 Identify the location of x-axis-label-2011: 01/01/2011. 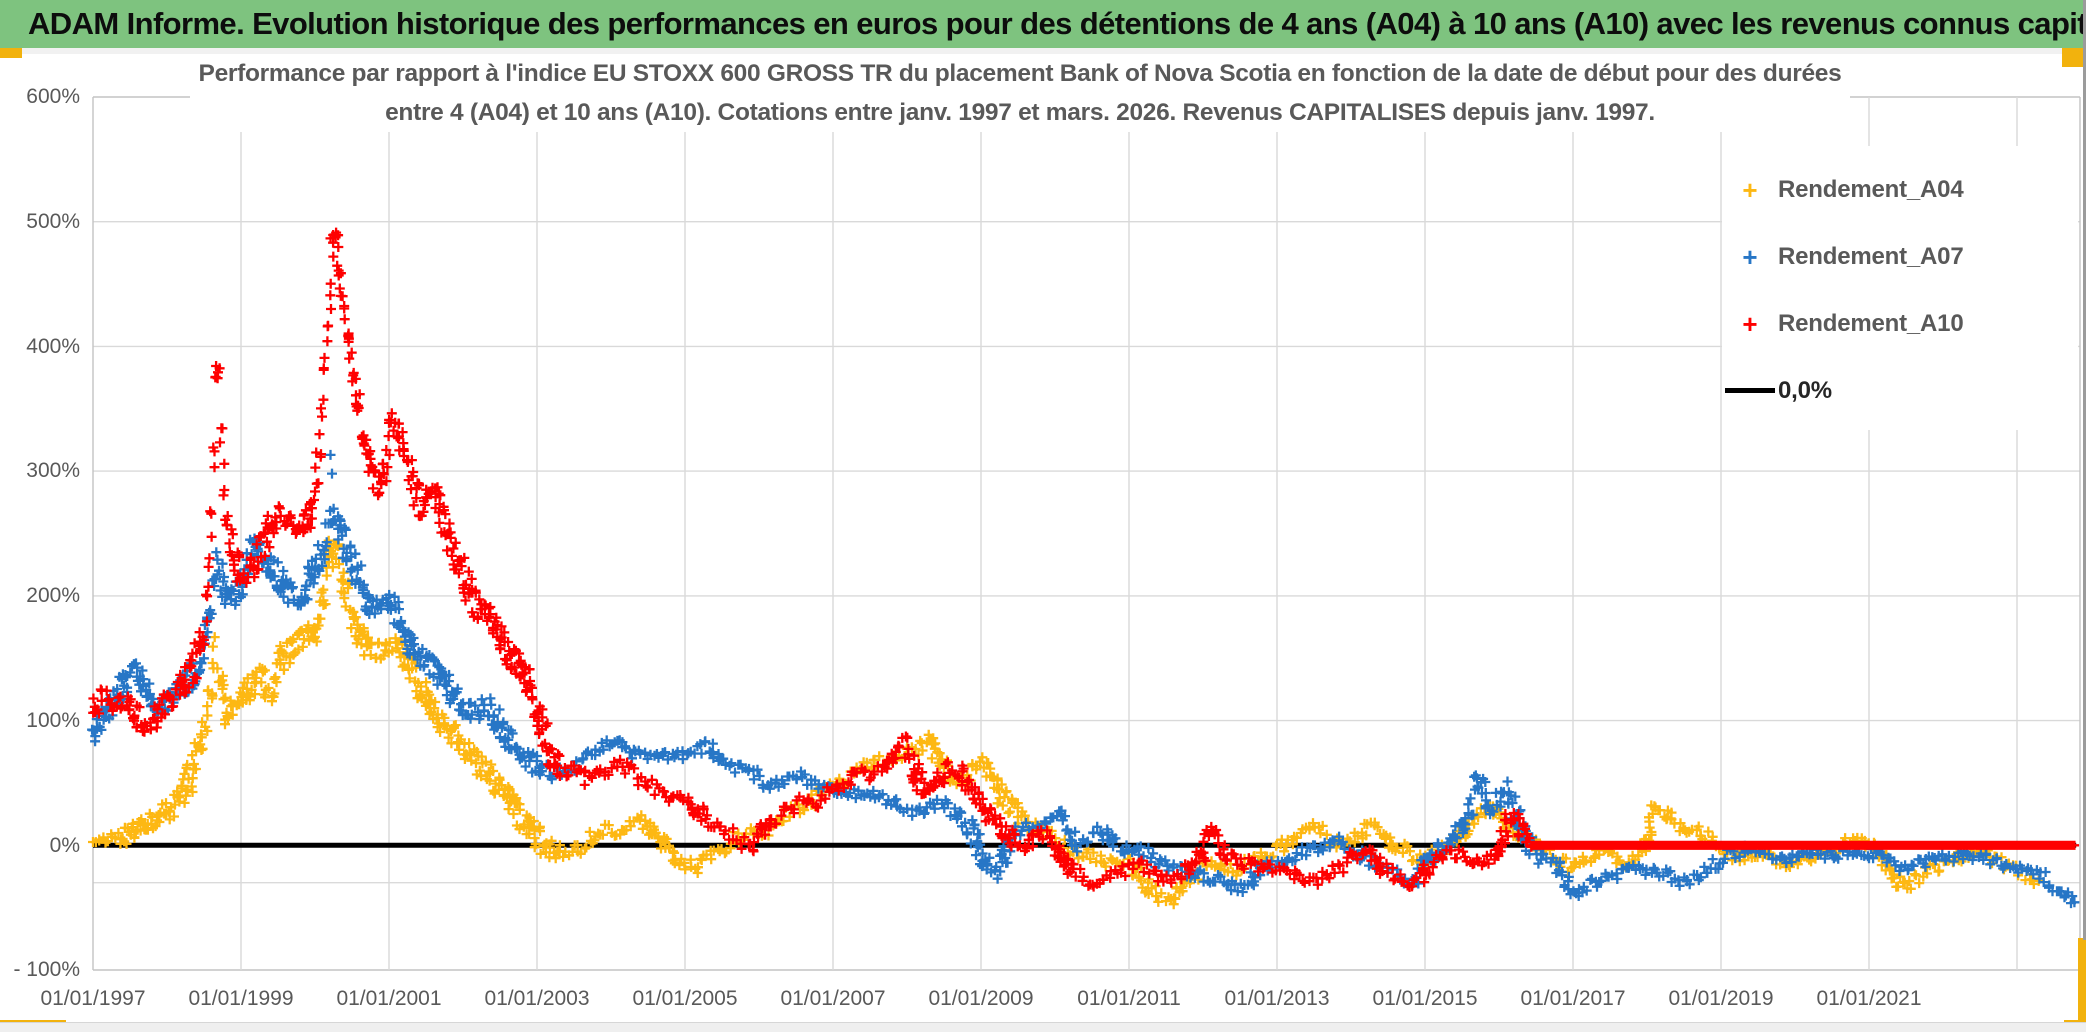
(1129, 998).